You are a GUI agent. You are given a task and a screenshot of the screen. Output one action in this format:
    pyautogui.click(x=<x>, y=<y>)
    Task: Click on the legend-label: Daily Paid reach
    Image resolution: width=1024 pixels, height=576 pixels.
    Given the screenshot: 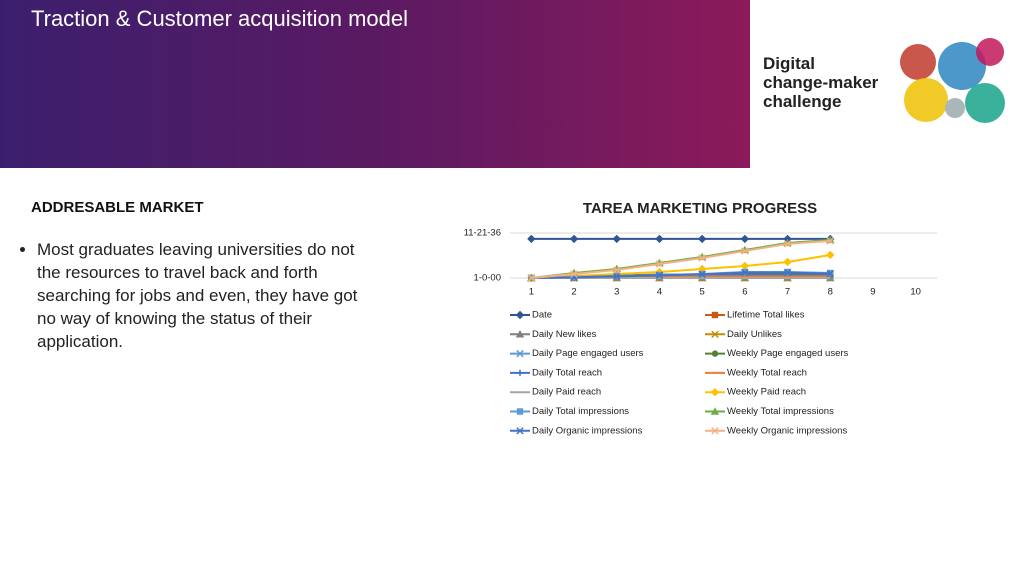 What is the action you would take?
    pyautogui.click(x=566, y=392)
    